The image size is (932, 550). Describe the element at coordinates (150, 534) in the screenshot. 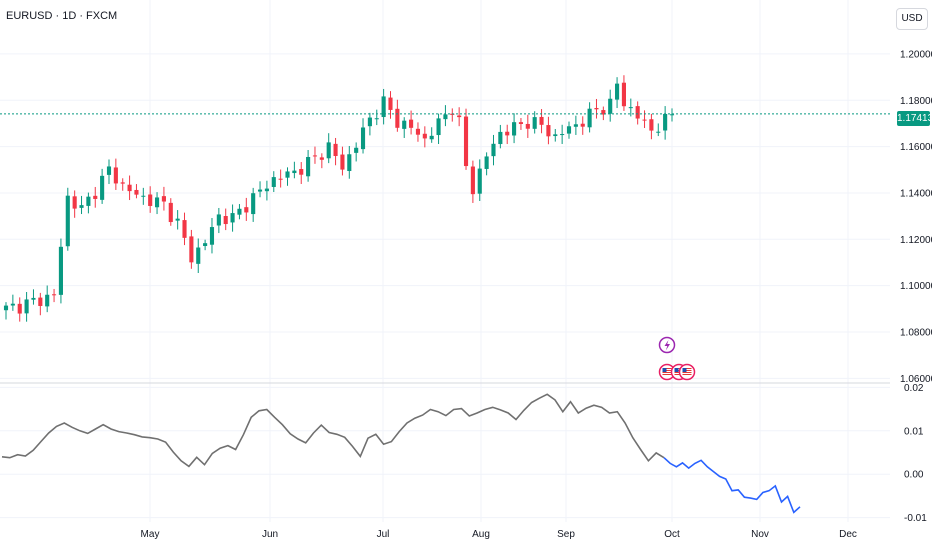

I see `time-tick-label: May` at that location.